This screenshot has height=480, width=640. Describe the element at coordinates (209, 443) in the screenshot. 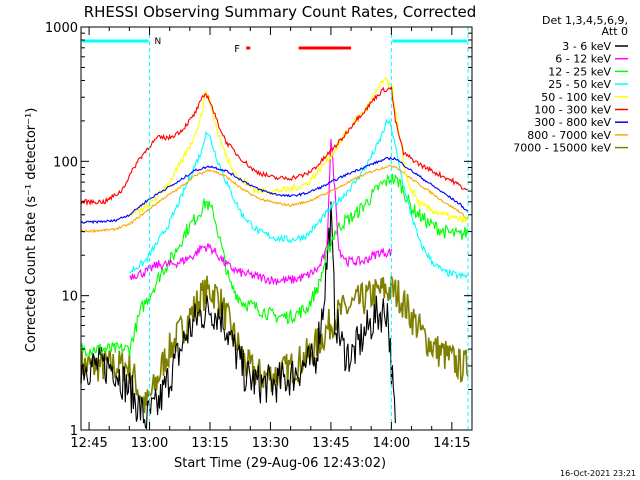

I see `x-tick-label: 13:15` at that location.